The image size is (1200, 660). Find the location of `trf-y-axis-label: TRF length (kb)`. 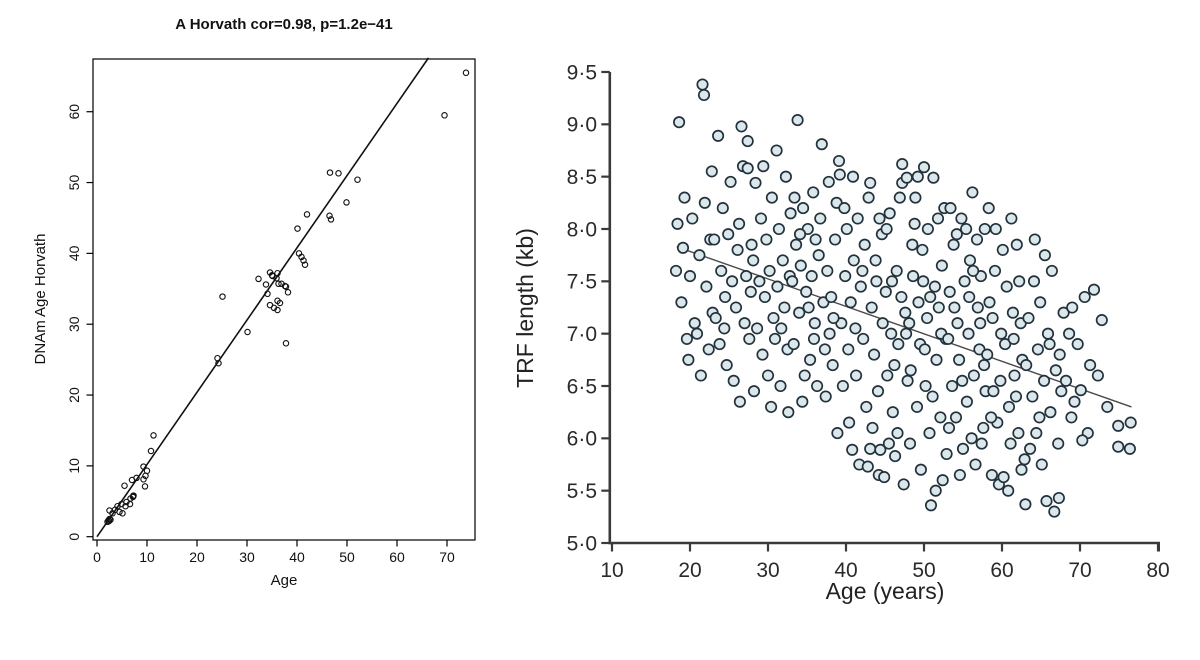

trf-y-axis-label: TRF length (kb) is located at coordinates (525, 308).